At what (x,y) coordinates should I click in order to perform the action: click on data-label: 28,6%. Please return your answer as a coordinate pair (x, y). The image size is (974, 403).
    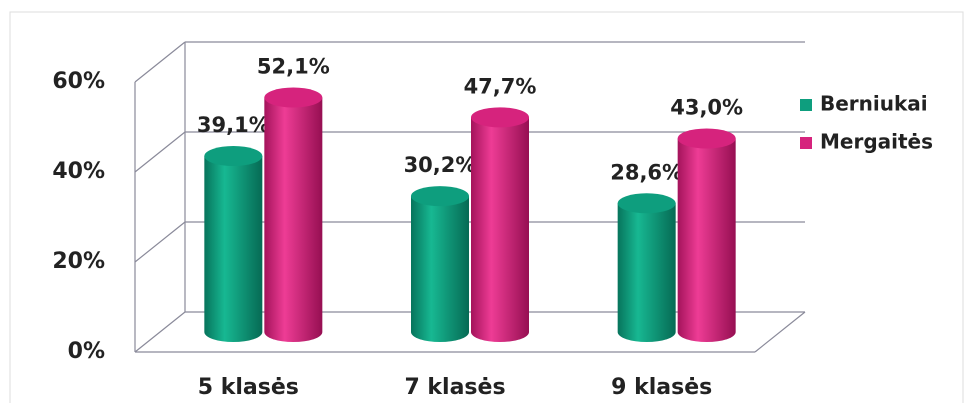
    Looking at the image, I should click on (646, 172).